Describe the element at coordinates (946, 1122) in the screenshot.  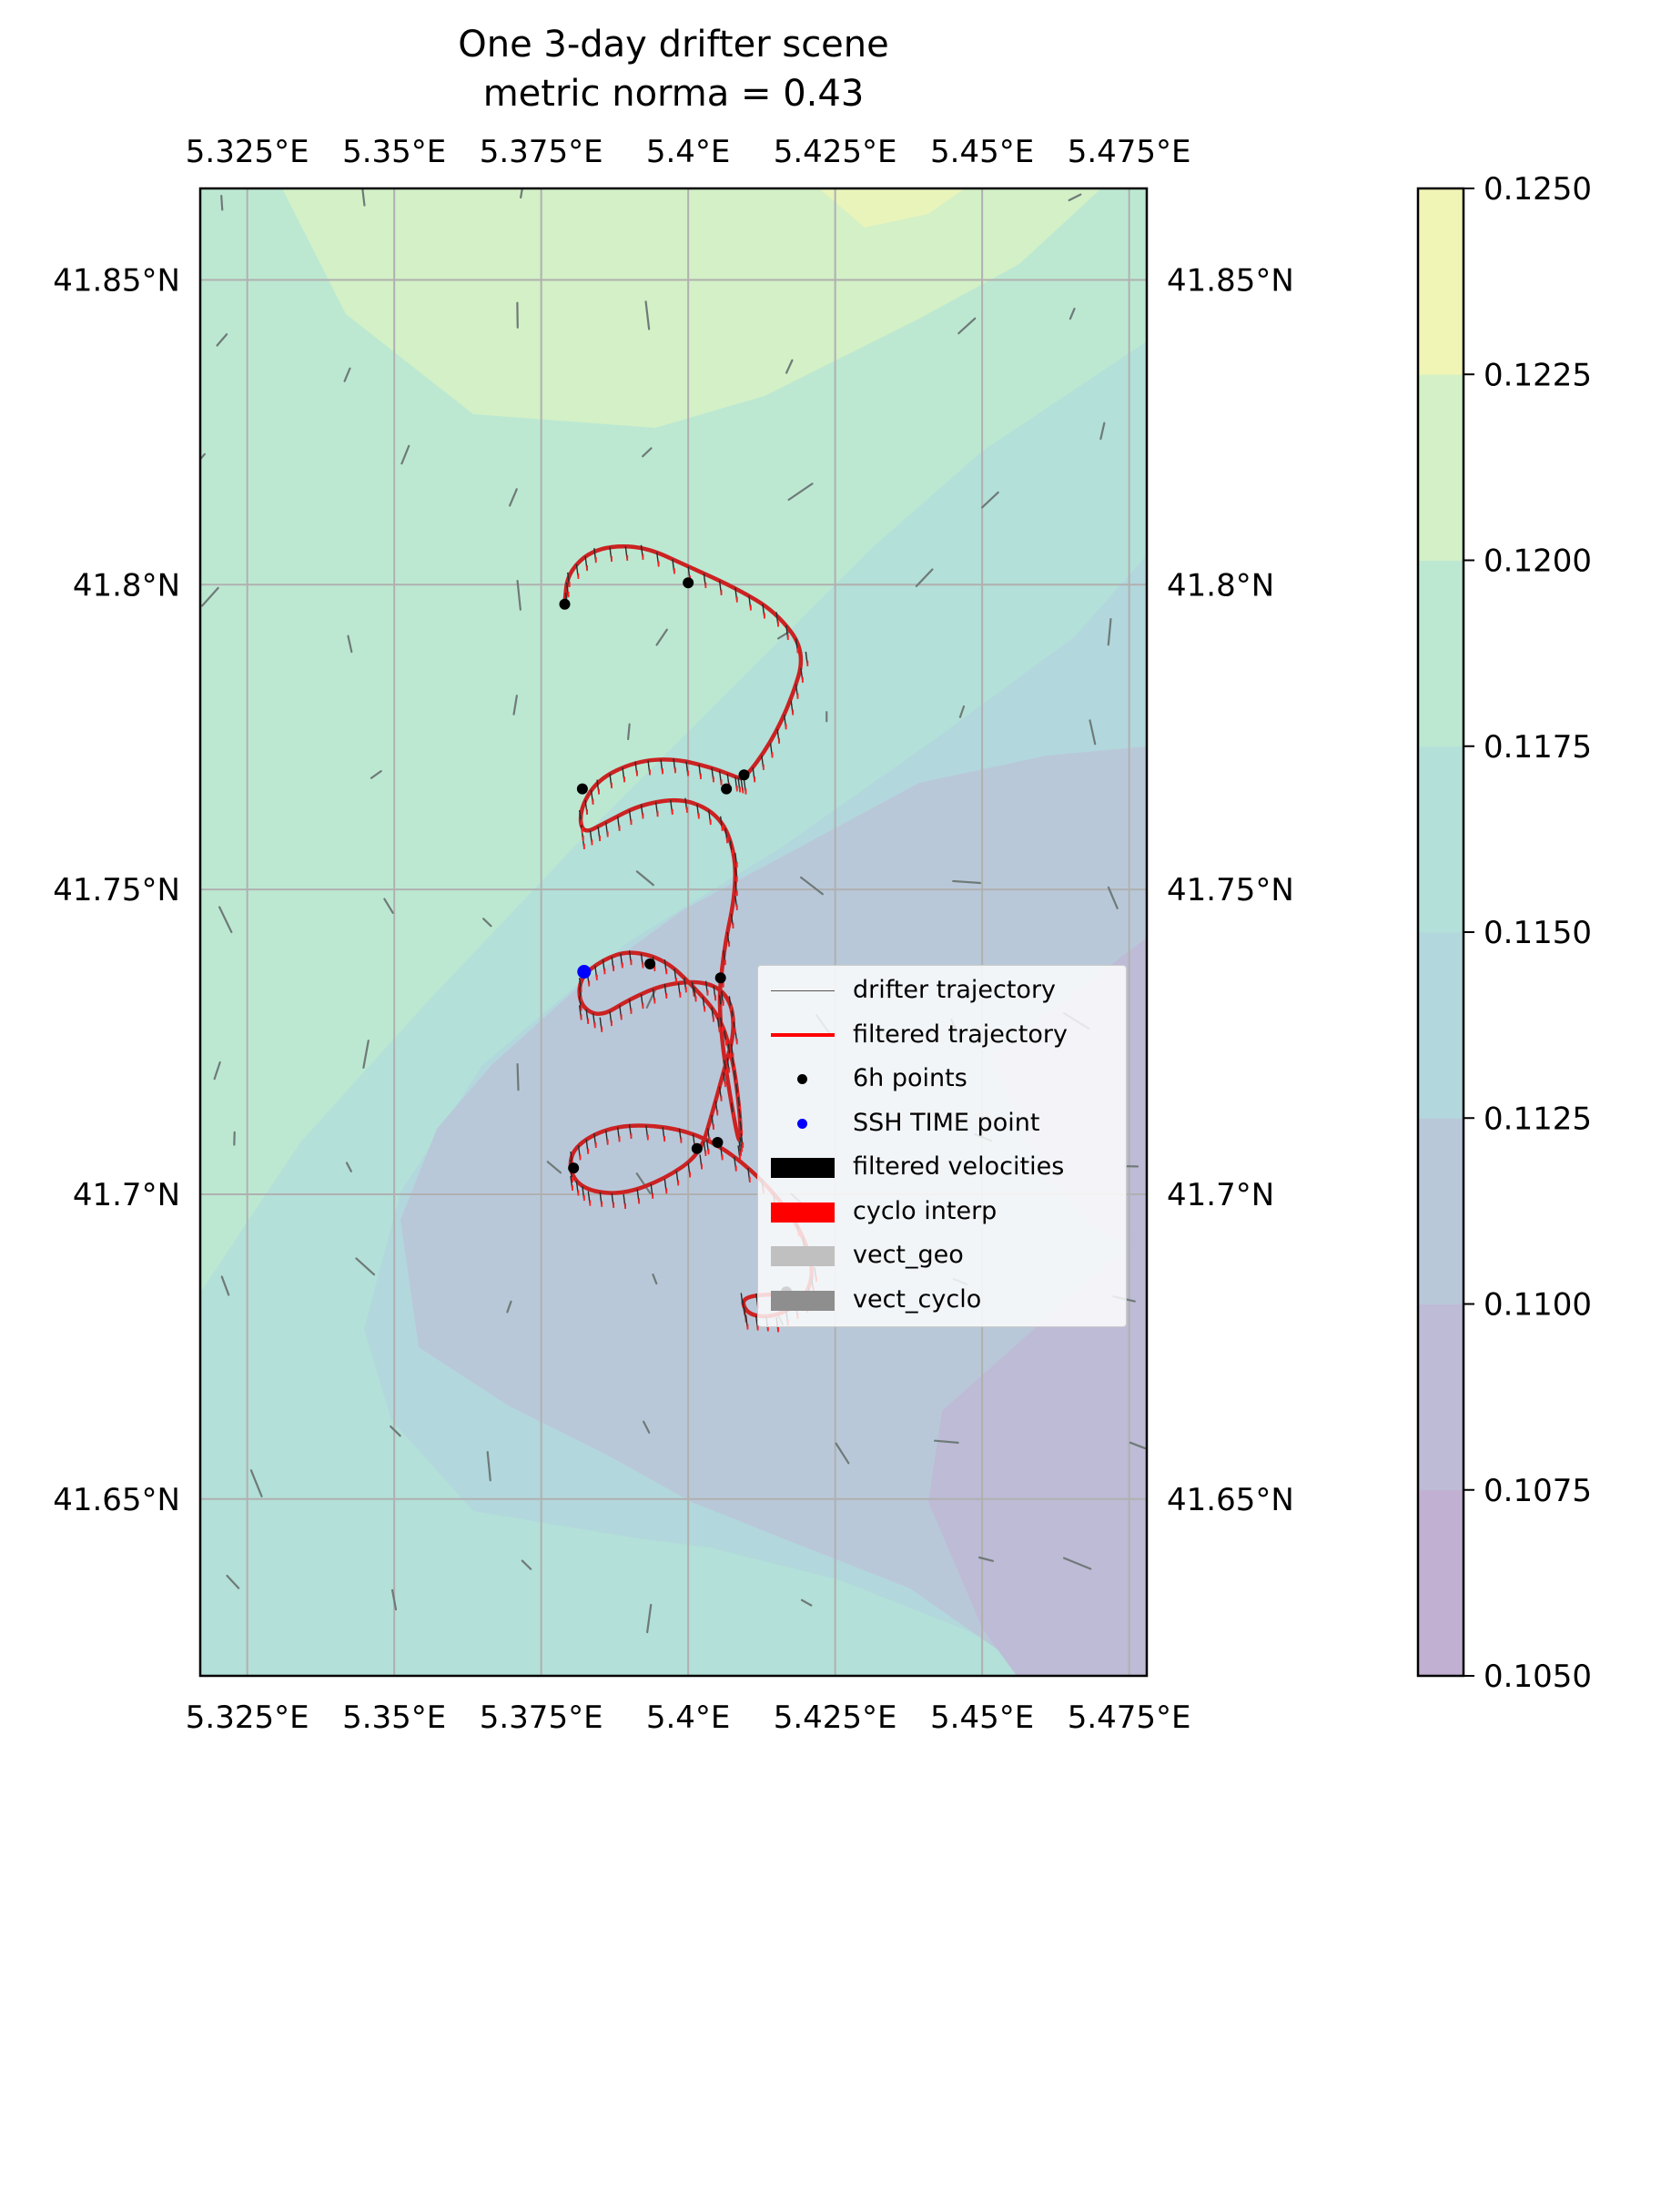
I see `legend-label: SSH TIME point` at that location.